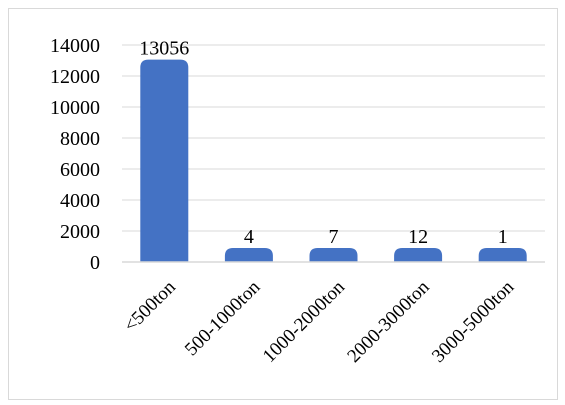 The height and width of the screenshot is (405, 565). What do you see at coordinates (75, 154) in the screenshot?
I see `y-axis-ticks: 0 2000 4000 6000 8000 10000 12000 14000` at bounding box center [75, 154].